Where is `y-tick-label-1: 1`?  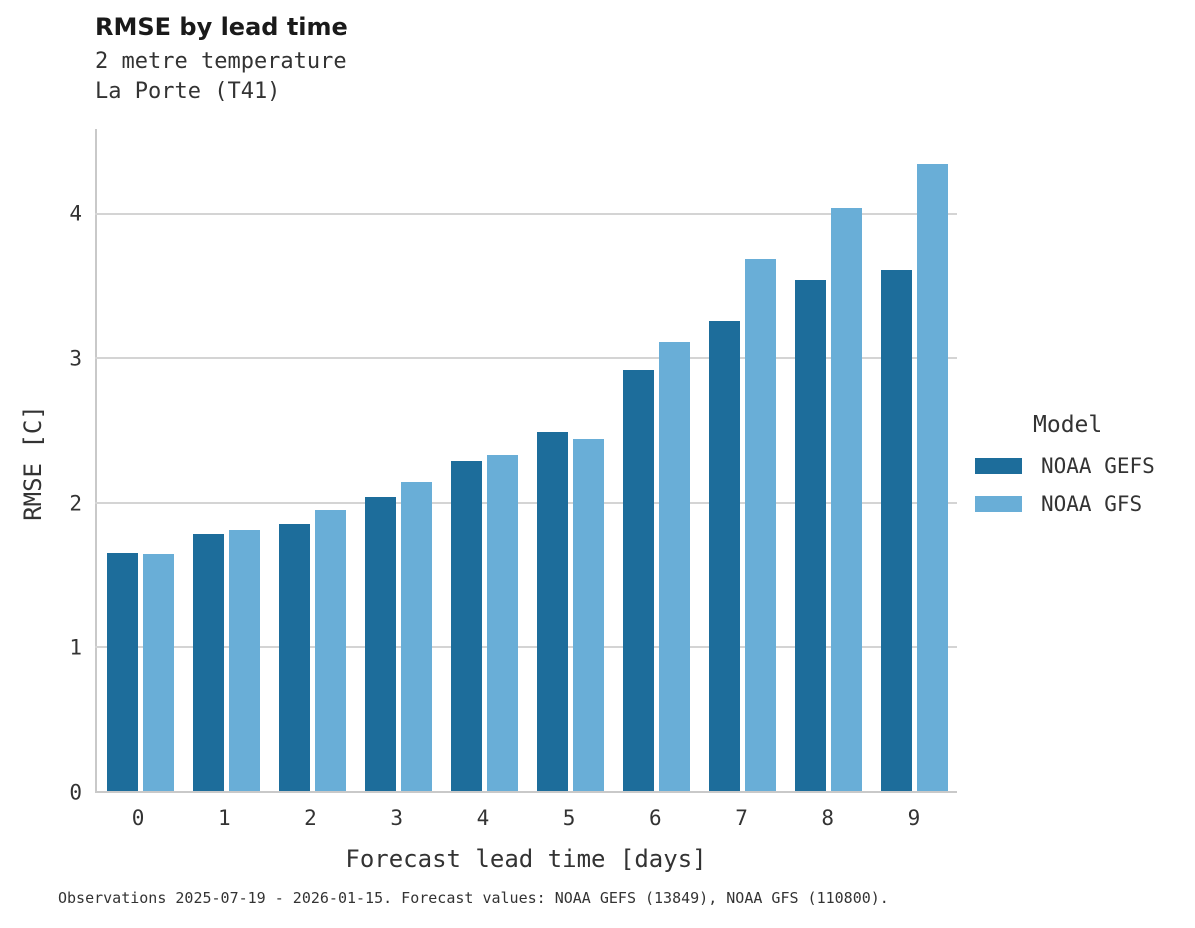 y-tick-label-1: 1 is located at coordinates (75, 647).